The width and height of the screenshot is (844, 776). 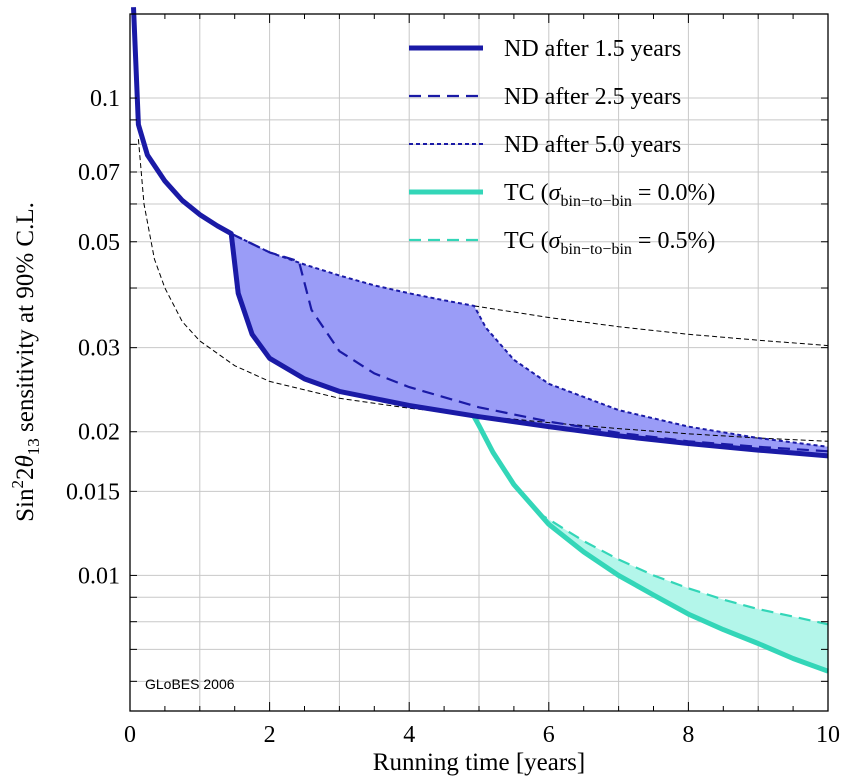 I want to click on y-tick-label: 0.07, so click(x=99, y=173).